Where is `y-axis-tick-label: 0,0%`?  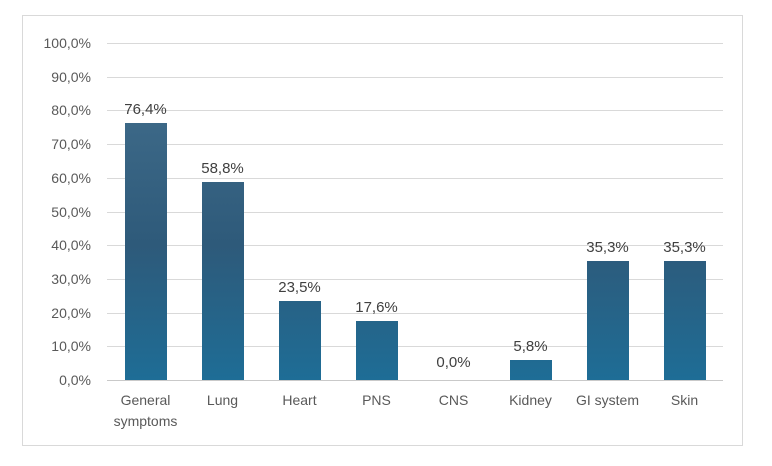
y-axis-tick-label: 0,0% is located at coordinates (75, 380).